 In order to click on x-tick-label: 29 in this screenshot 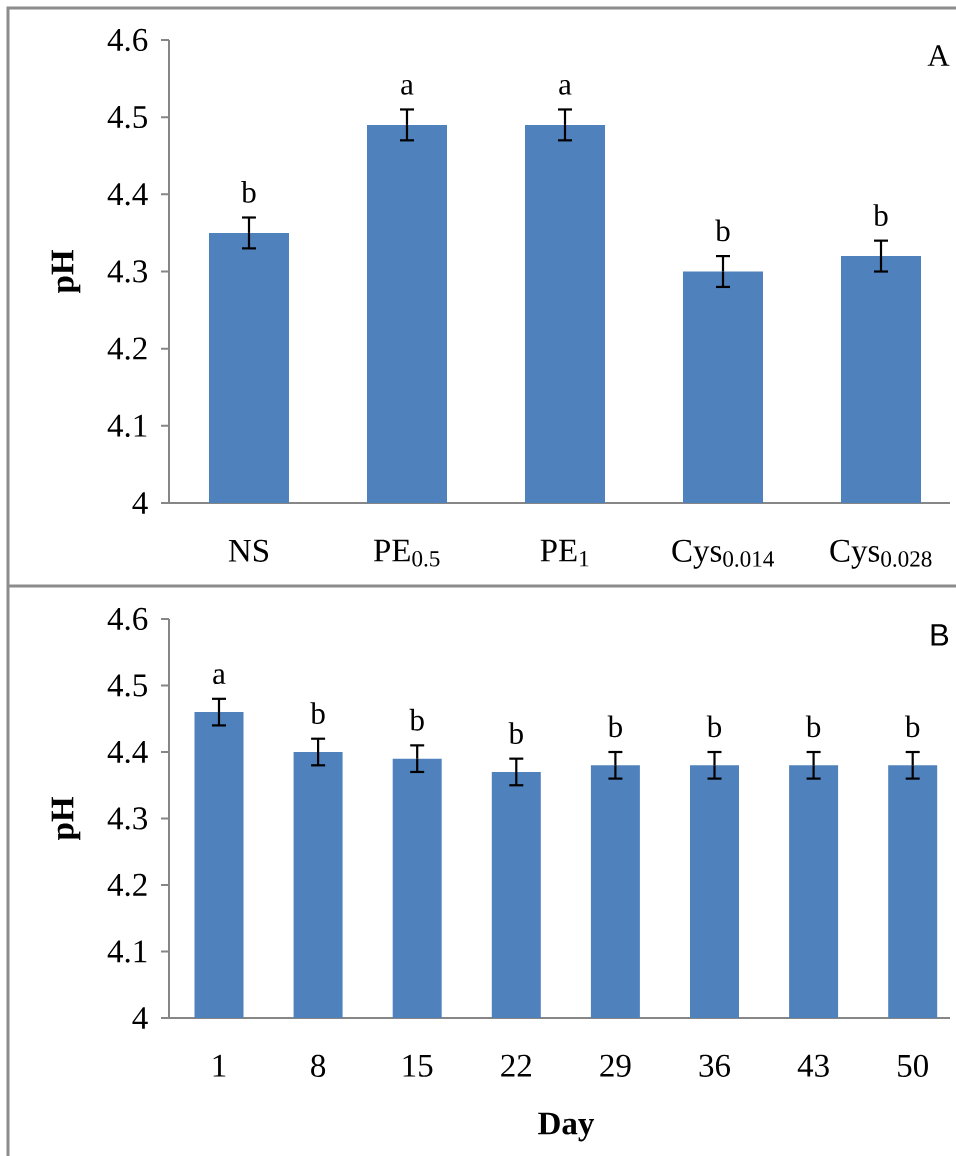, I will do `click(615, 1065)`.